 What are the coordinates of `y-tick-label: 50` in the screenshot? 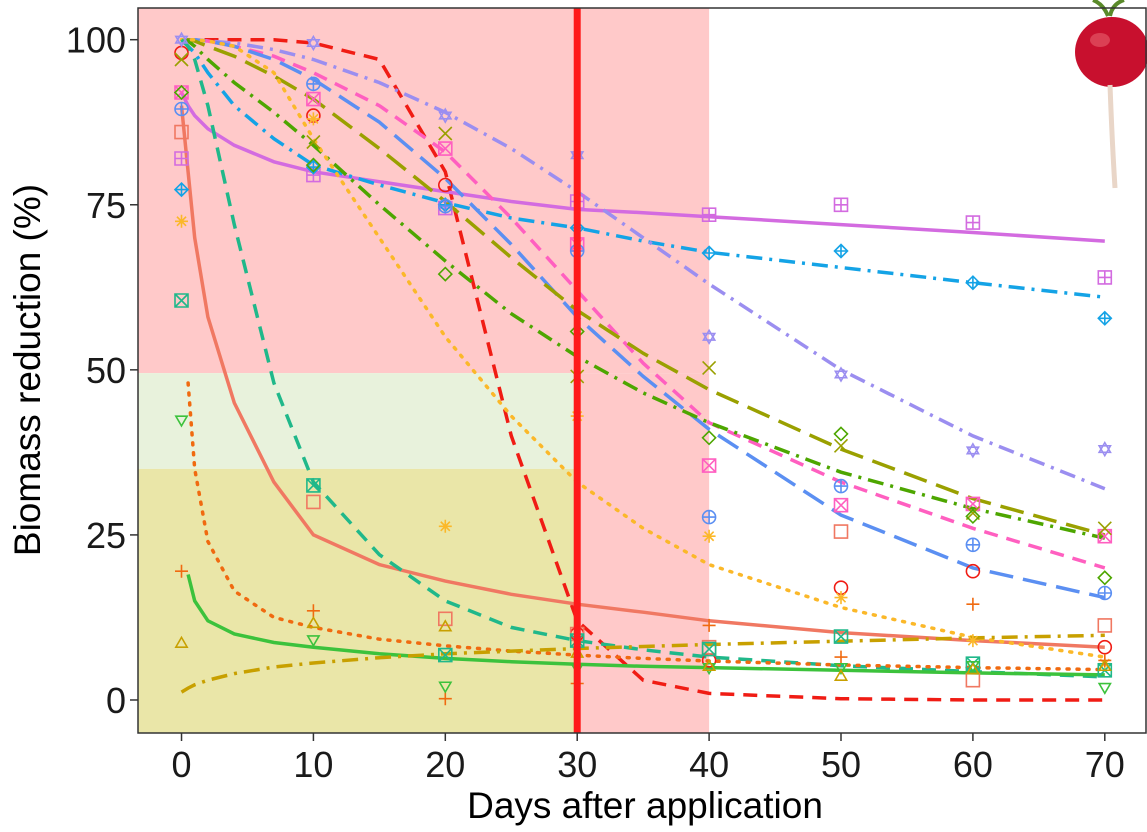 It's located at (106, 370).